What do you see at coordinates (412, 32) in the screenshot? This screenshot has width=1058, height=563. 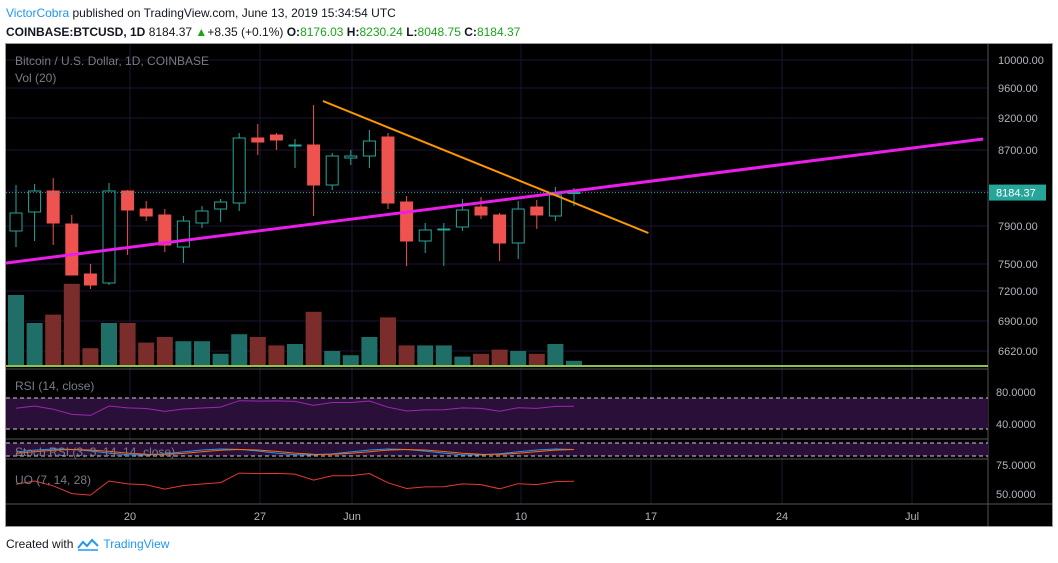 I see `low-label: L:` at bounding box center [412, 32].